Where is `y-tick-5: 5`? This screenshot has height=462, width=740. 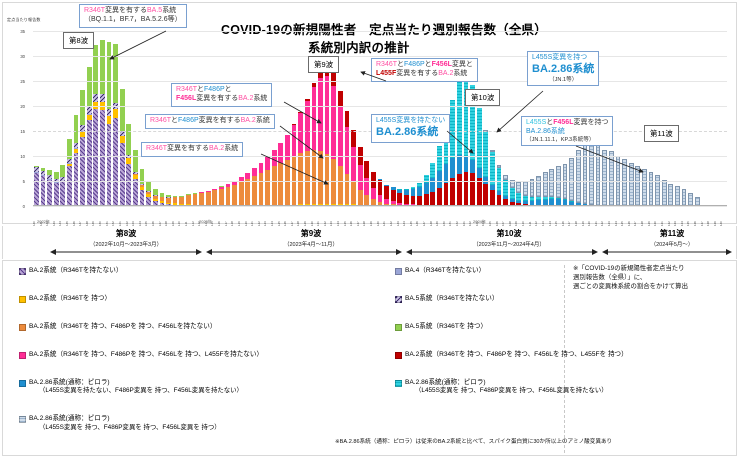 y-tick-5: 5 is located at coordinates (12, 181).